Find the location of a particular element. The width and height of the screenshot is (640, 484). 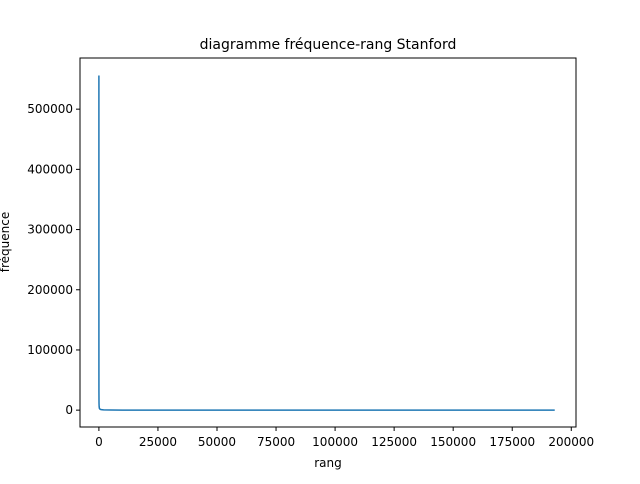

chart-title: diagramme fréquence-rang Stanford is located at coordinates (328, 45).